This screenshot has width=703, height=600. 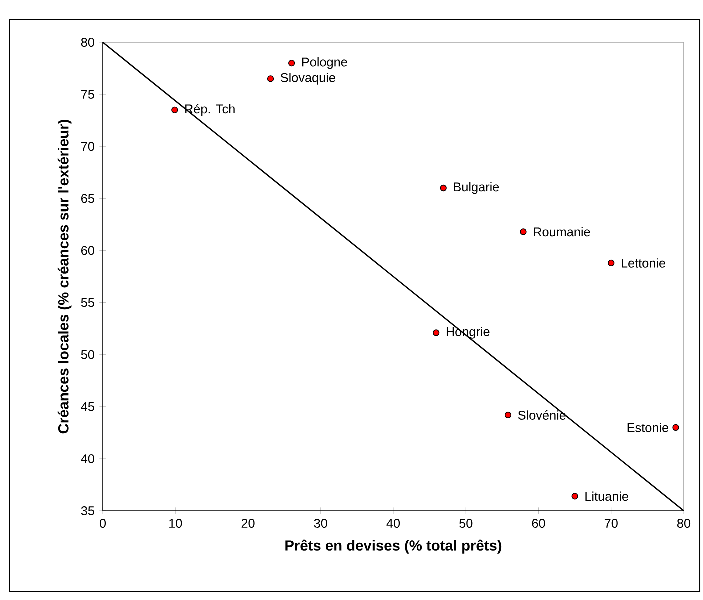 What do you see at coordinates (308, 79) in the screenshot?
I see `annotation: Slovaquie` at bounding box center [308, 79].